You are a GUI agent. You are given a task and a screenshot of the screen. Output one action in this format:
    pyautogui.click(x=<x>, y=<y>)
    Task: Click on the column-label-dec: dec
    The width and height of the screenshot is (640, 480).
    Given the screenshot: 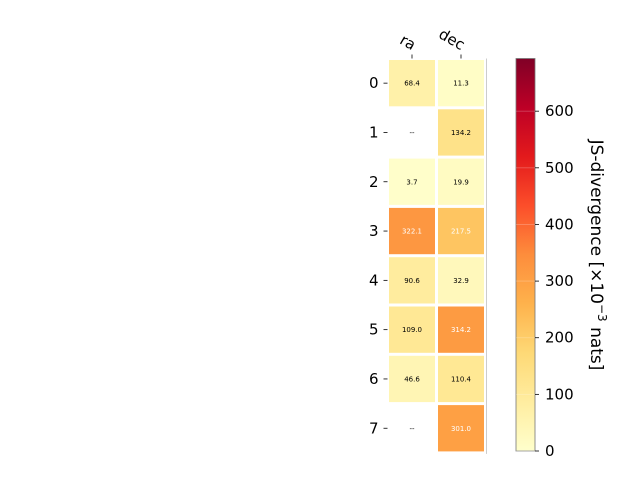 What is the action you would take?
    pyautogui.click(x=452, y=39)
    